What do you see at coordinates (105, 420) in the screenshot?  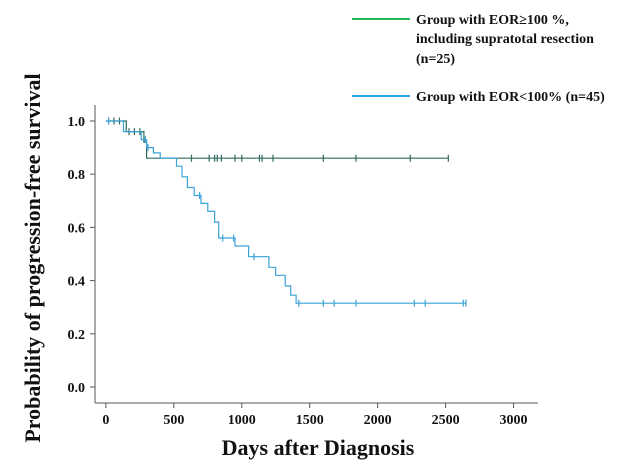 I see `x-tick-label: 0` at bounding box center [105, 420].